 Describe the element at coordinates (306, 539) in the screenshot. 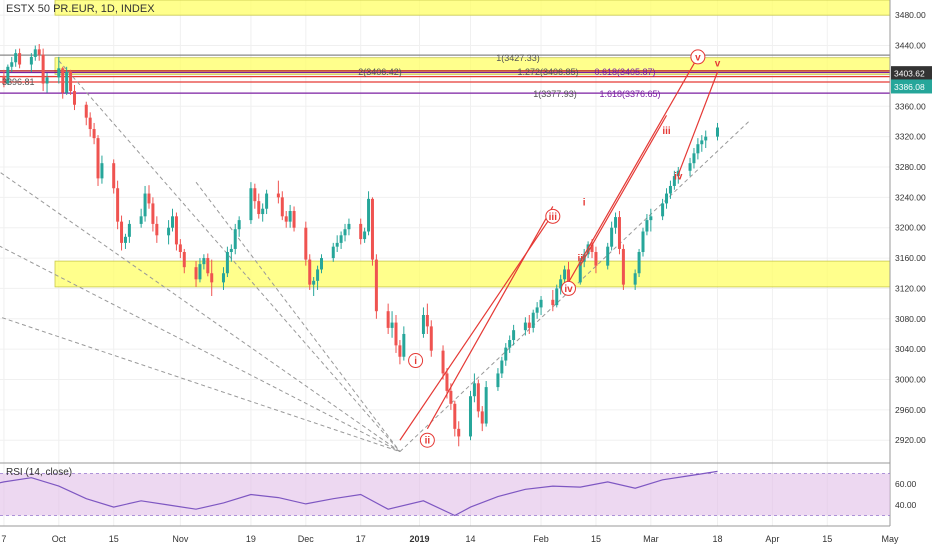

I see `time-tick-label: Dec` at that location.